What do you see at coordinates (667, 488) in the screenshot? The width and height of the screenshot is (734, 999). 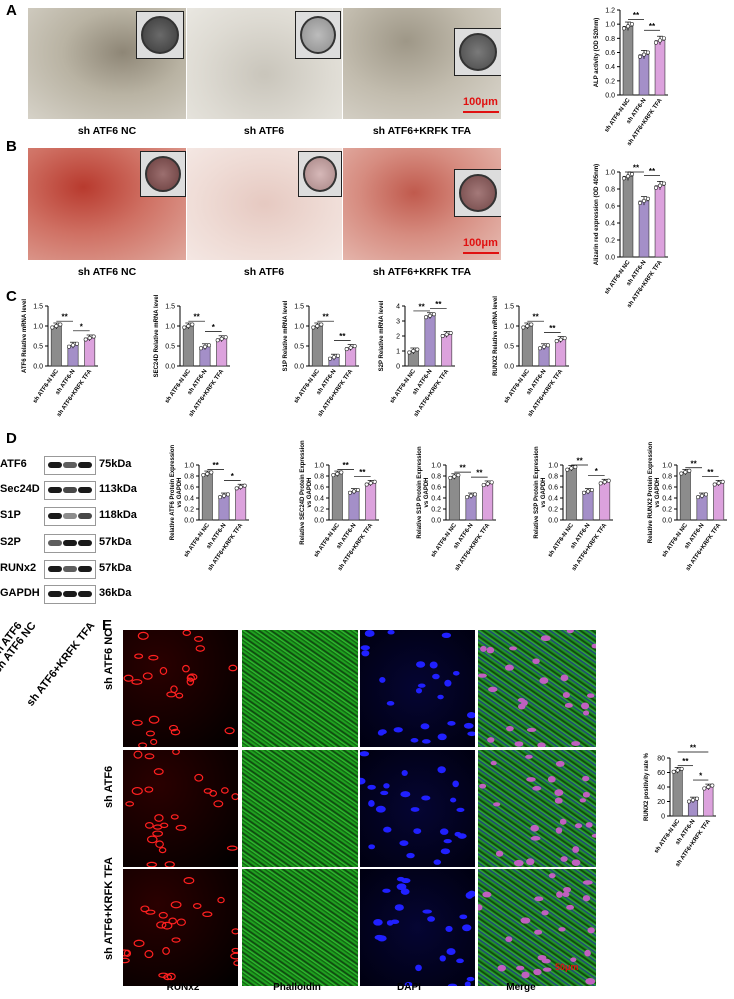 I see `y-tick-label: 0.6` at bounding box center [667, 488].